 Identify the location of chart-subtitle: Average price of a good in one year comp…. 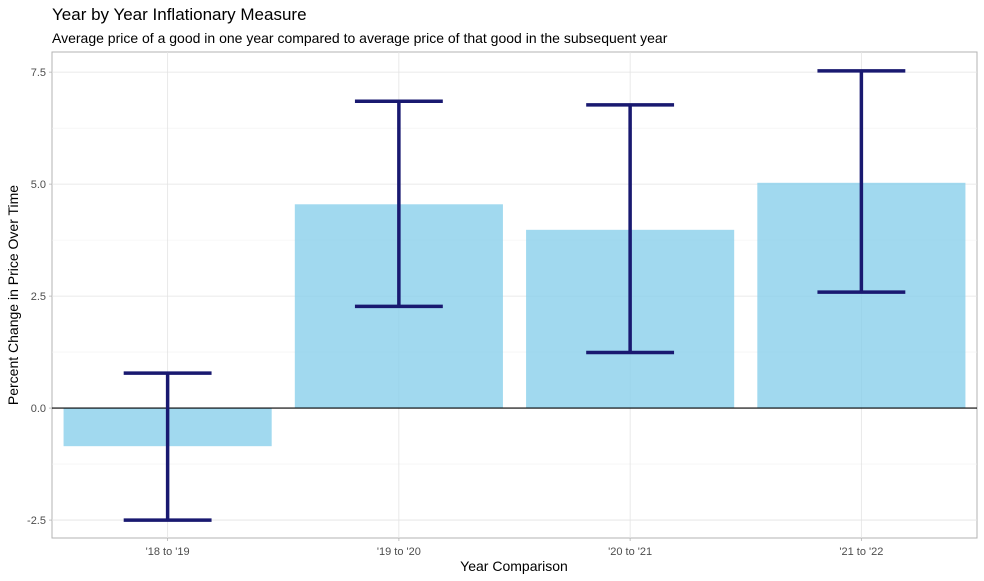
(360, 38).